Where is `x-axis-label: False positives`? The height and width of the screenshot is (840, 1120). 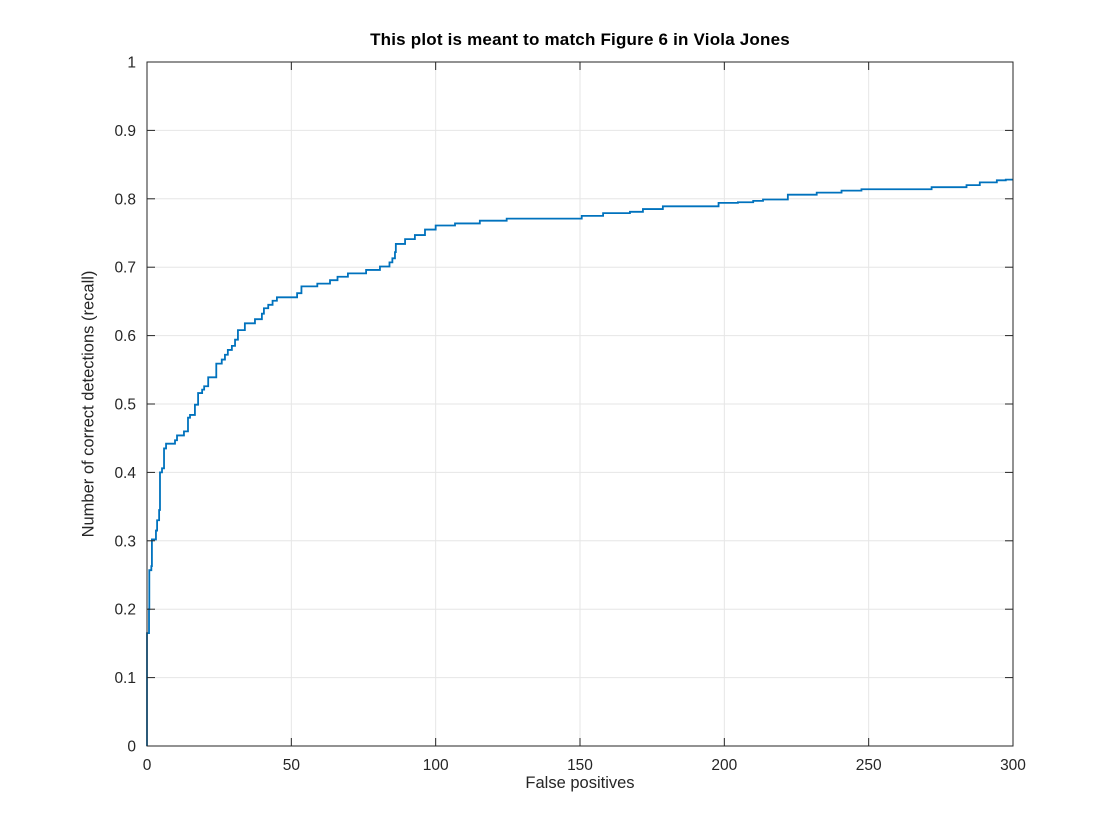 x-axis-label: False positives is located at coordinates (580, 783).